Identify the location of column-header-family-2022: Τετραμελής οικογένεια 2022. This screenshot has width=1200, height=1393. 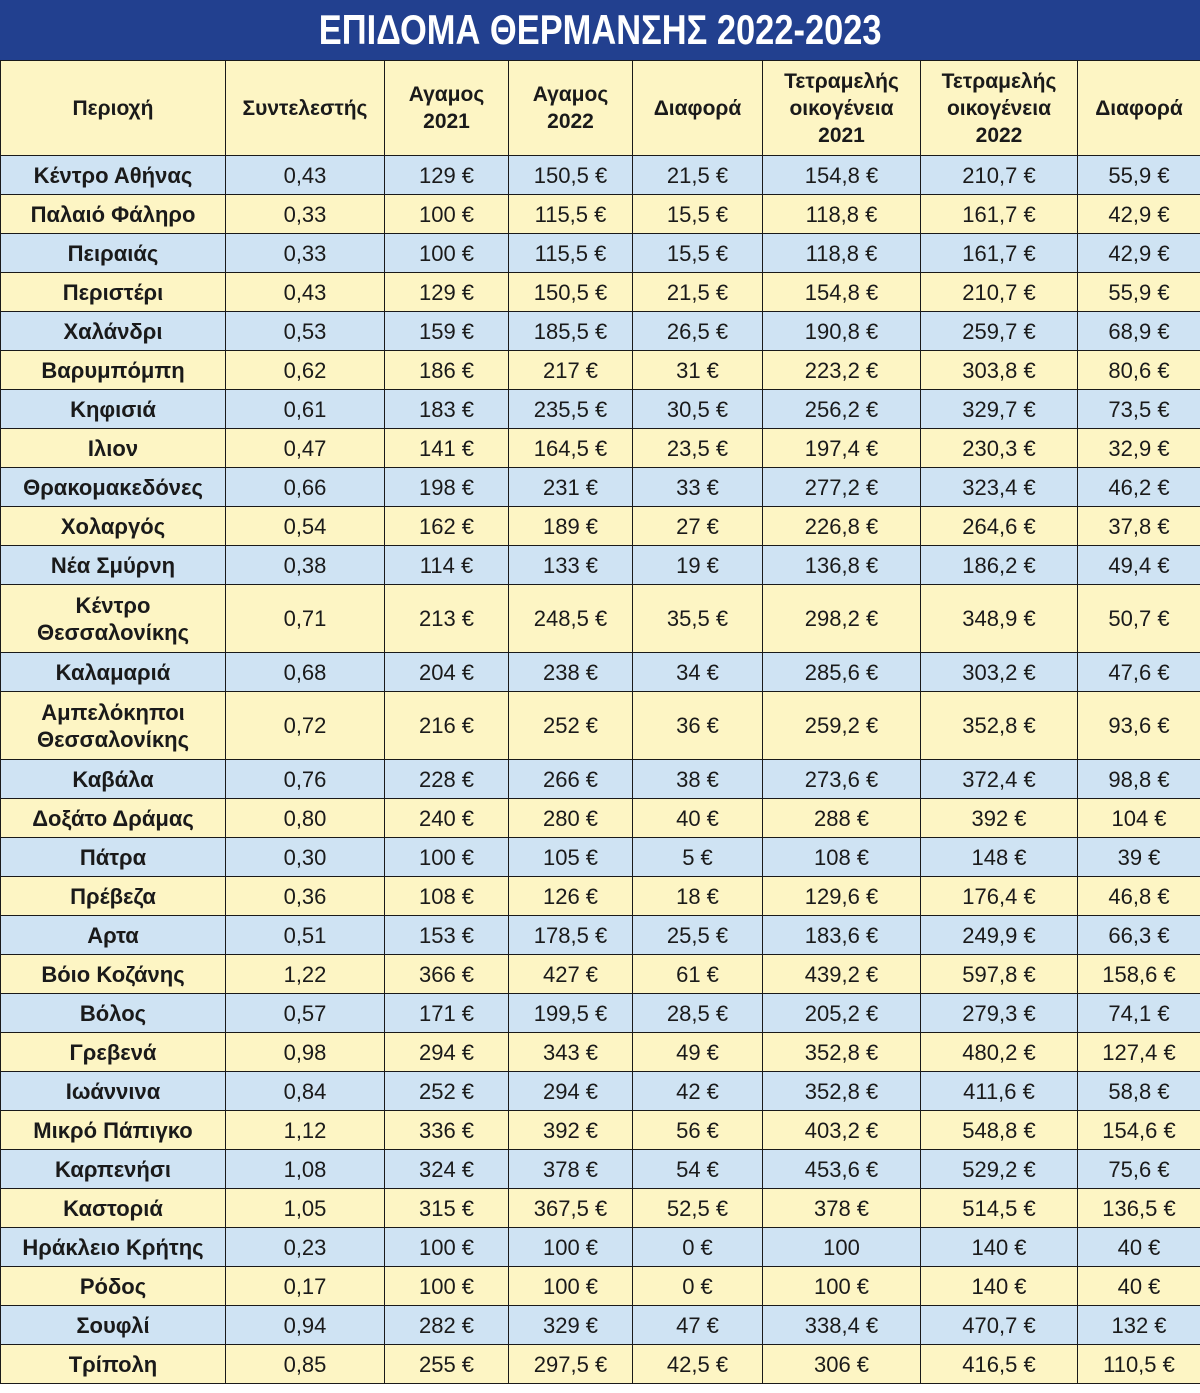
(999, 108).